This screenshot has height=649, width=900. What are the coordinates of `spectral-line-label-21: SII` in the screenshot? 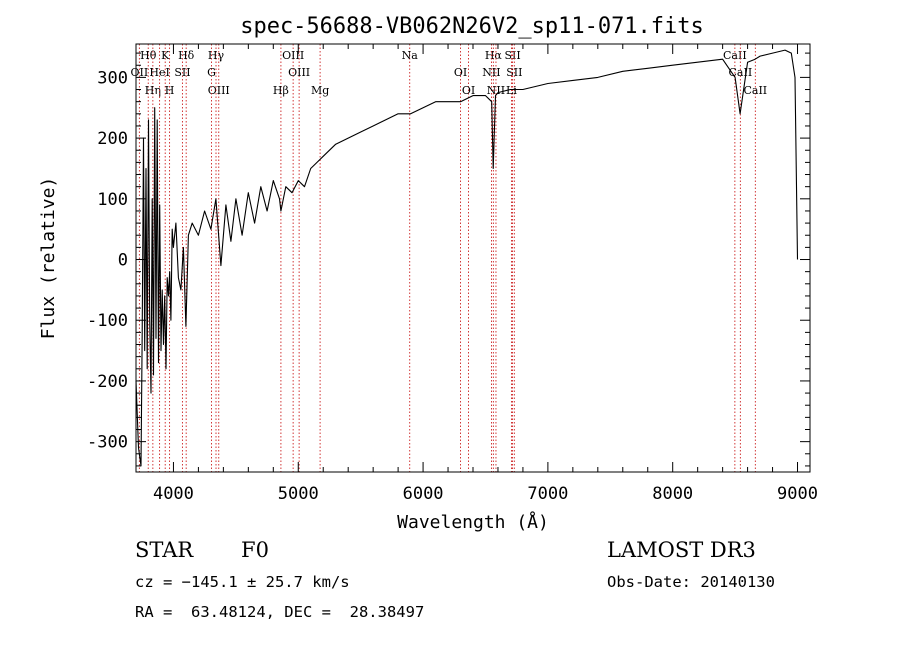 It's located at (512, 55).